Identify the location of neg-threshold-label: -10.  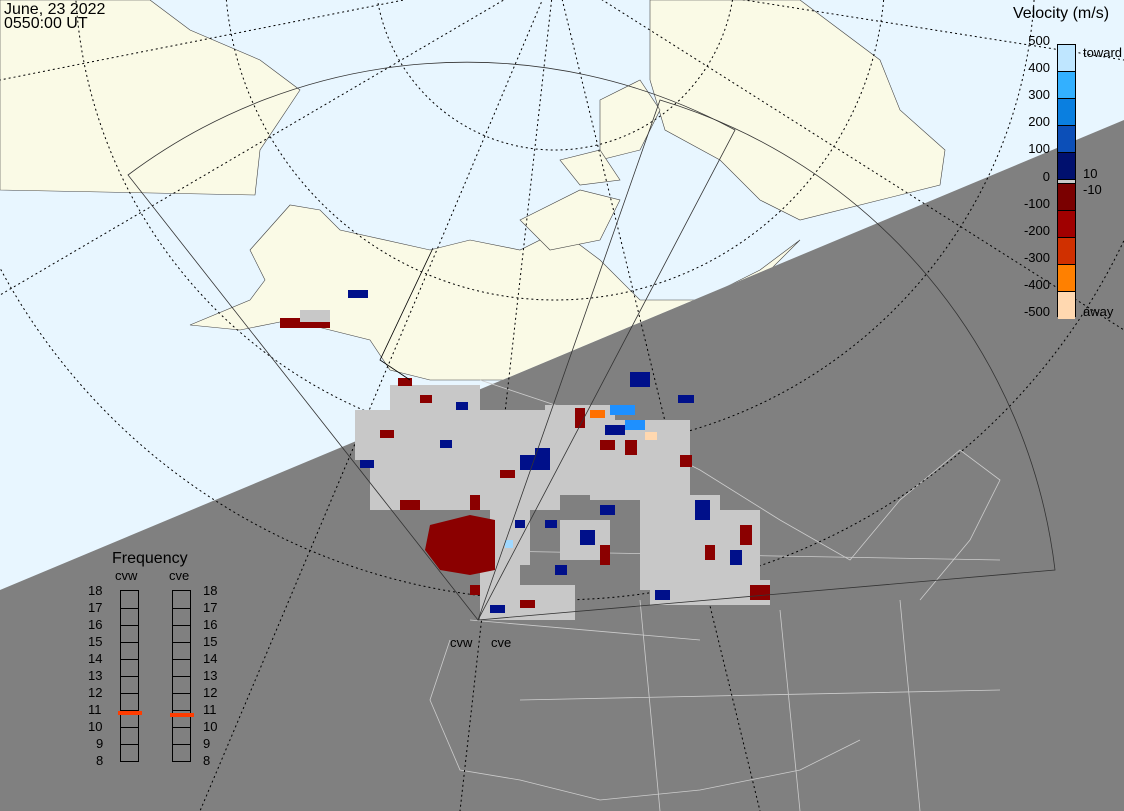
(1092, 189).